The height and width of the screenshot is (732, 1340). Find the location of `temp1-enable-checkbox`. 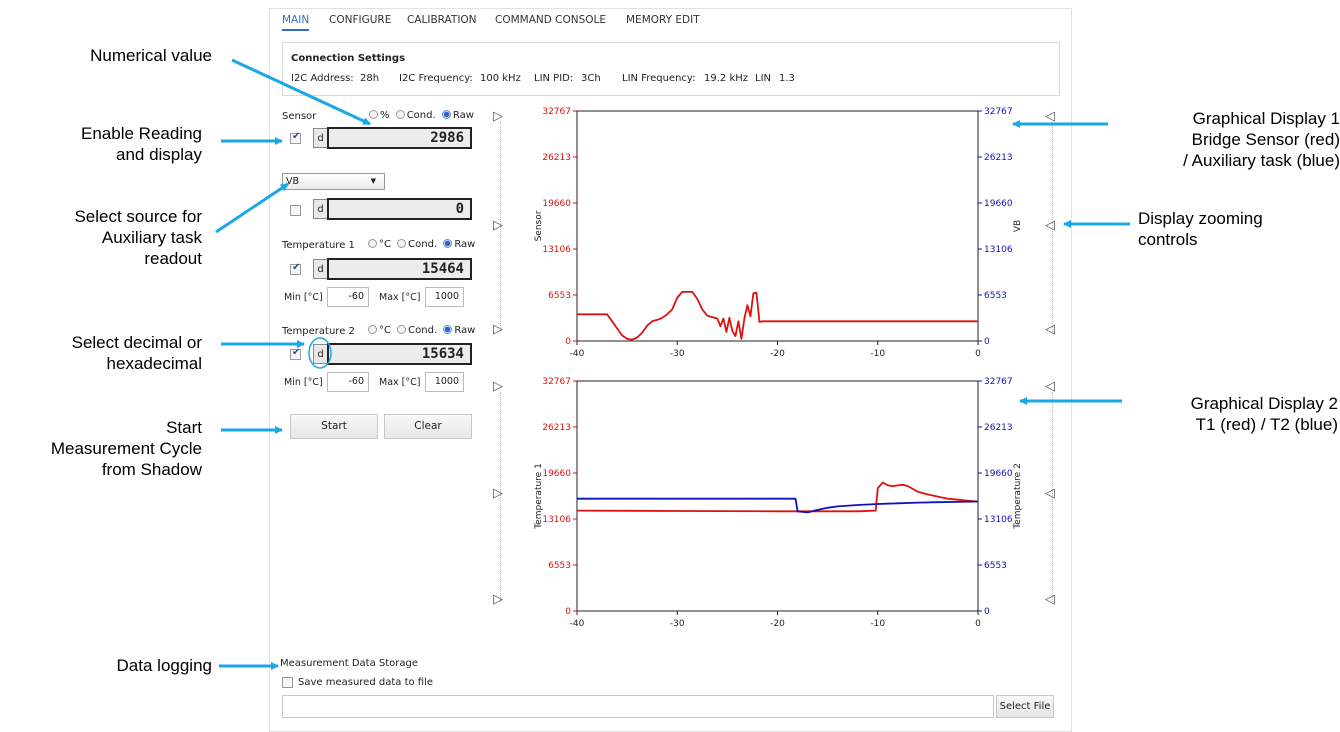

temp1-enable-checkbox is located at coordinates (295, 268).